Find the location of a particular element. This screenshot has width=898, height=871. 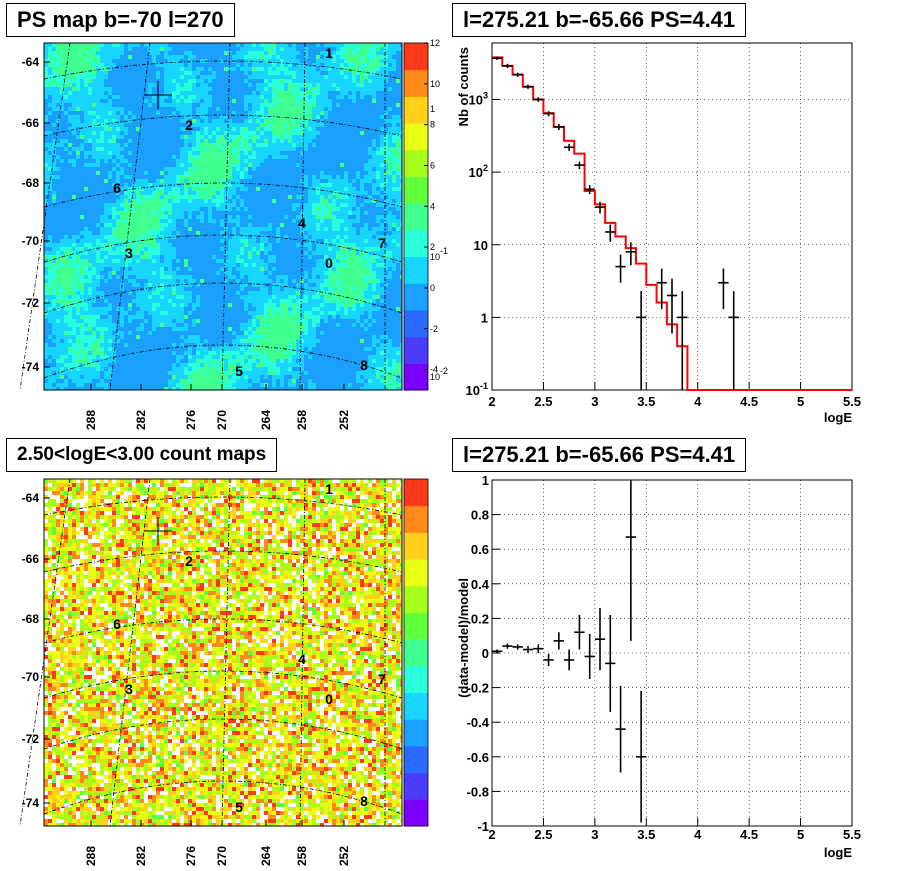

x-tick-label: 4.5 is located at coordinates (749, 834).